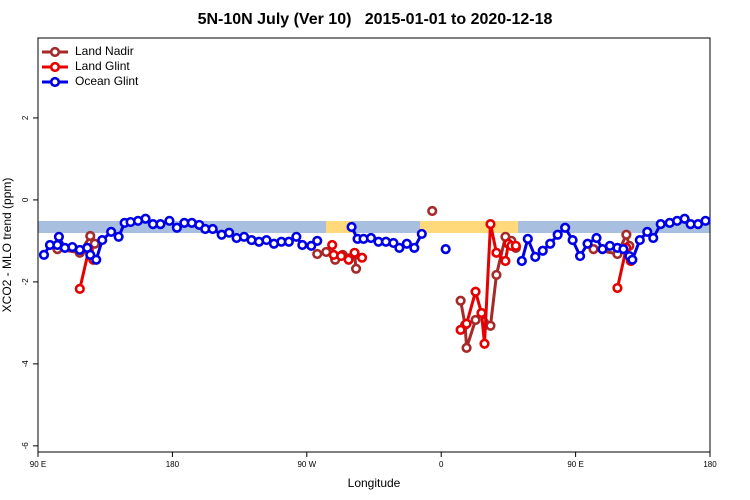  Describe the element at coordinates (25, 117) in the screenshot. I see `y-tick-label: 2` at that location.